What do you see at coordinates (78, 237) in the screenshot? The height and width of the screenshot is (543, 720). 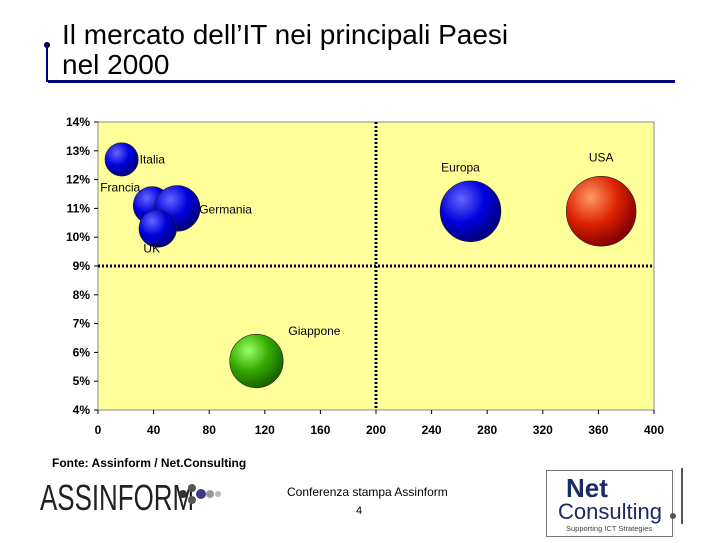 I see `y-tick-label: 10%` at bounding box center [78, 237].